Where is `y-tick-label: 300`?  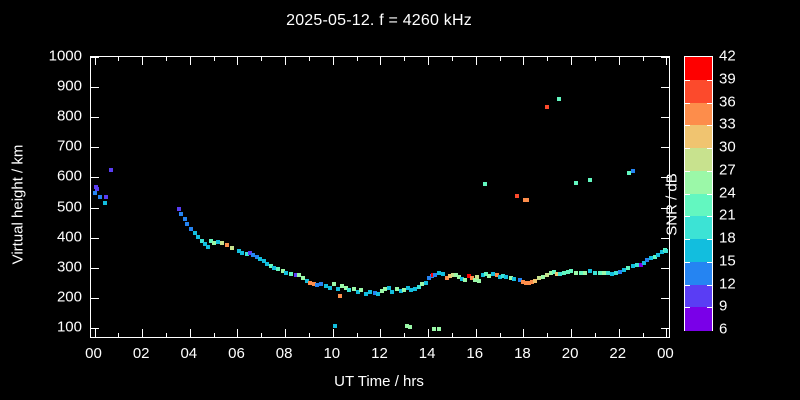 y-tick-label: 300 is located at coordinates (69, 267).